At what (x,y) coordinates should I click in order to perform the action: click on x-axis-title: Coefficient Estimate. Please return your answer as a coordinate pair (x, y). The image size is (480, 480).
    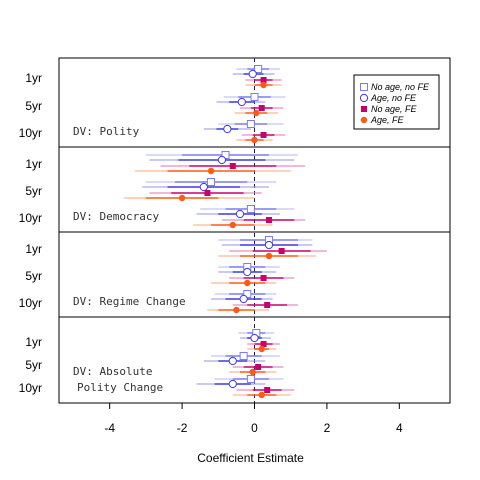
    Looking at the image, I should click on (250, 458).